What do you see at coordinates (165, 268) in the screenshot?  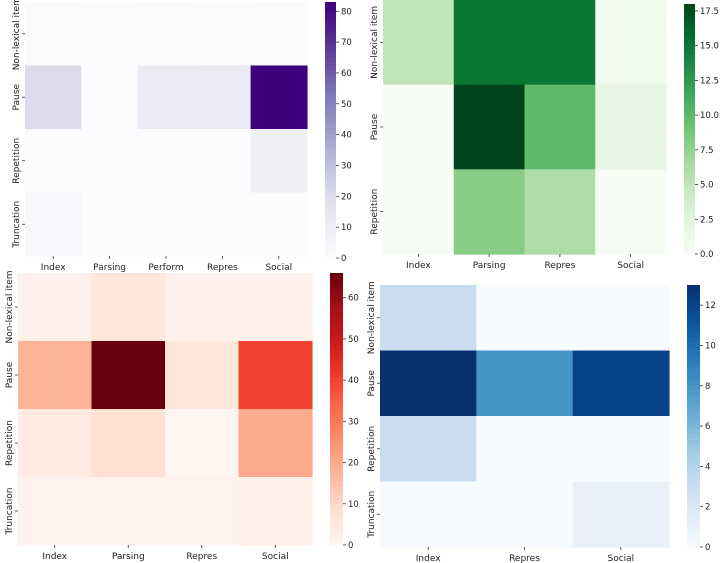 I see `x-tick-label-perform: Perform` at bounding box center [165, 268].